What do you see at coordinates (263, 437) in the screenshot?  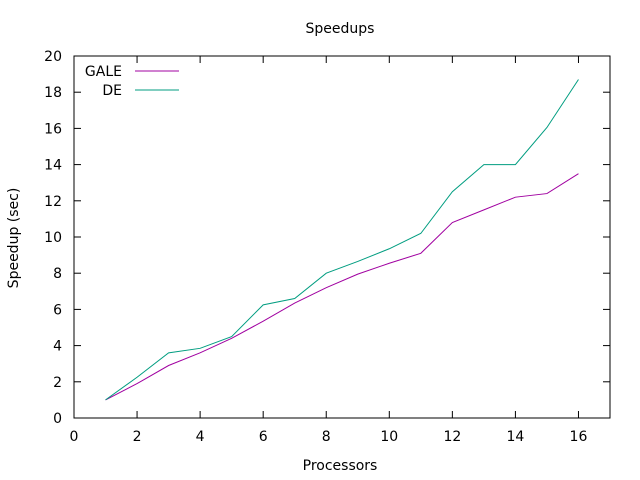 I see `x-tick-label: 6` at bounding box center [263, 437].